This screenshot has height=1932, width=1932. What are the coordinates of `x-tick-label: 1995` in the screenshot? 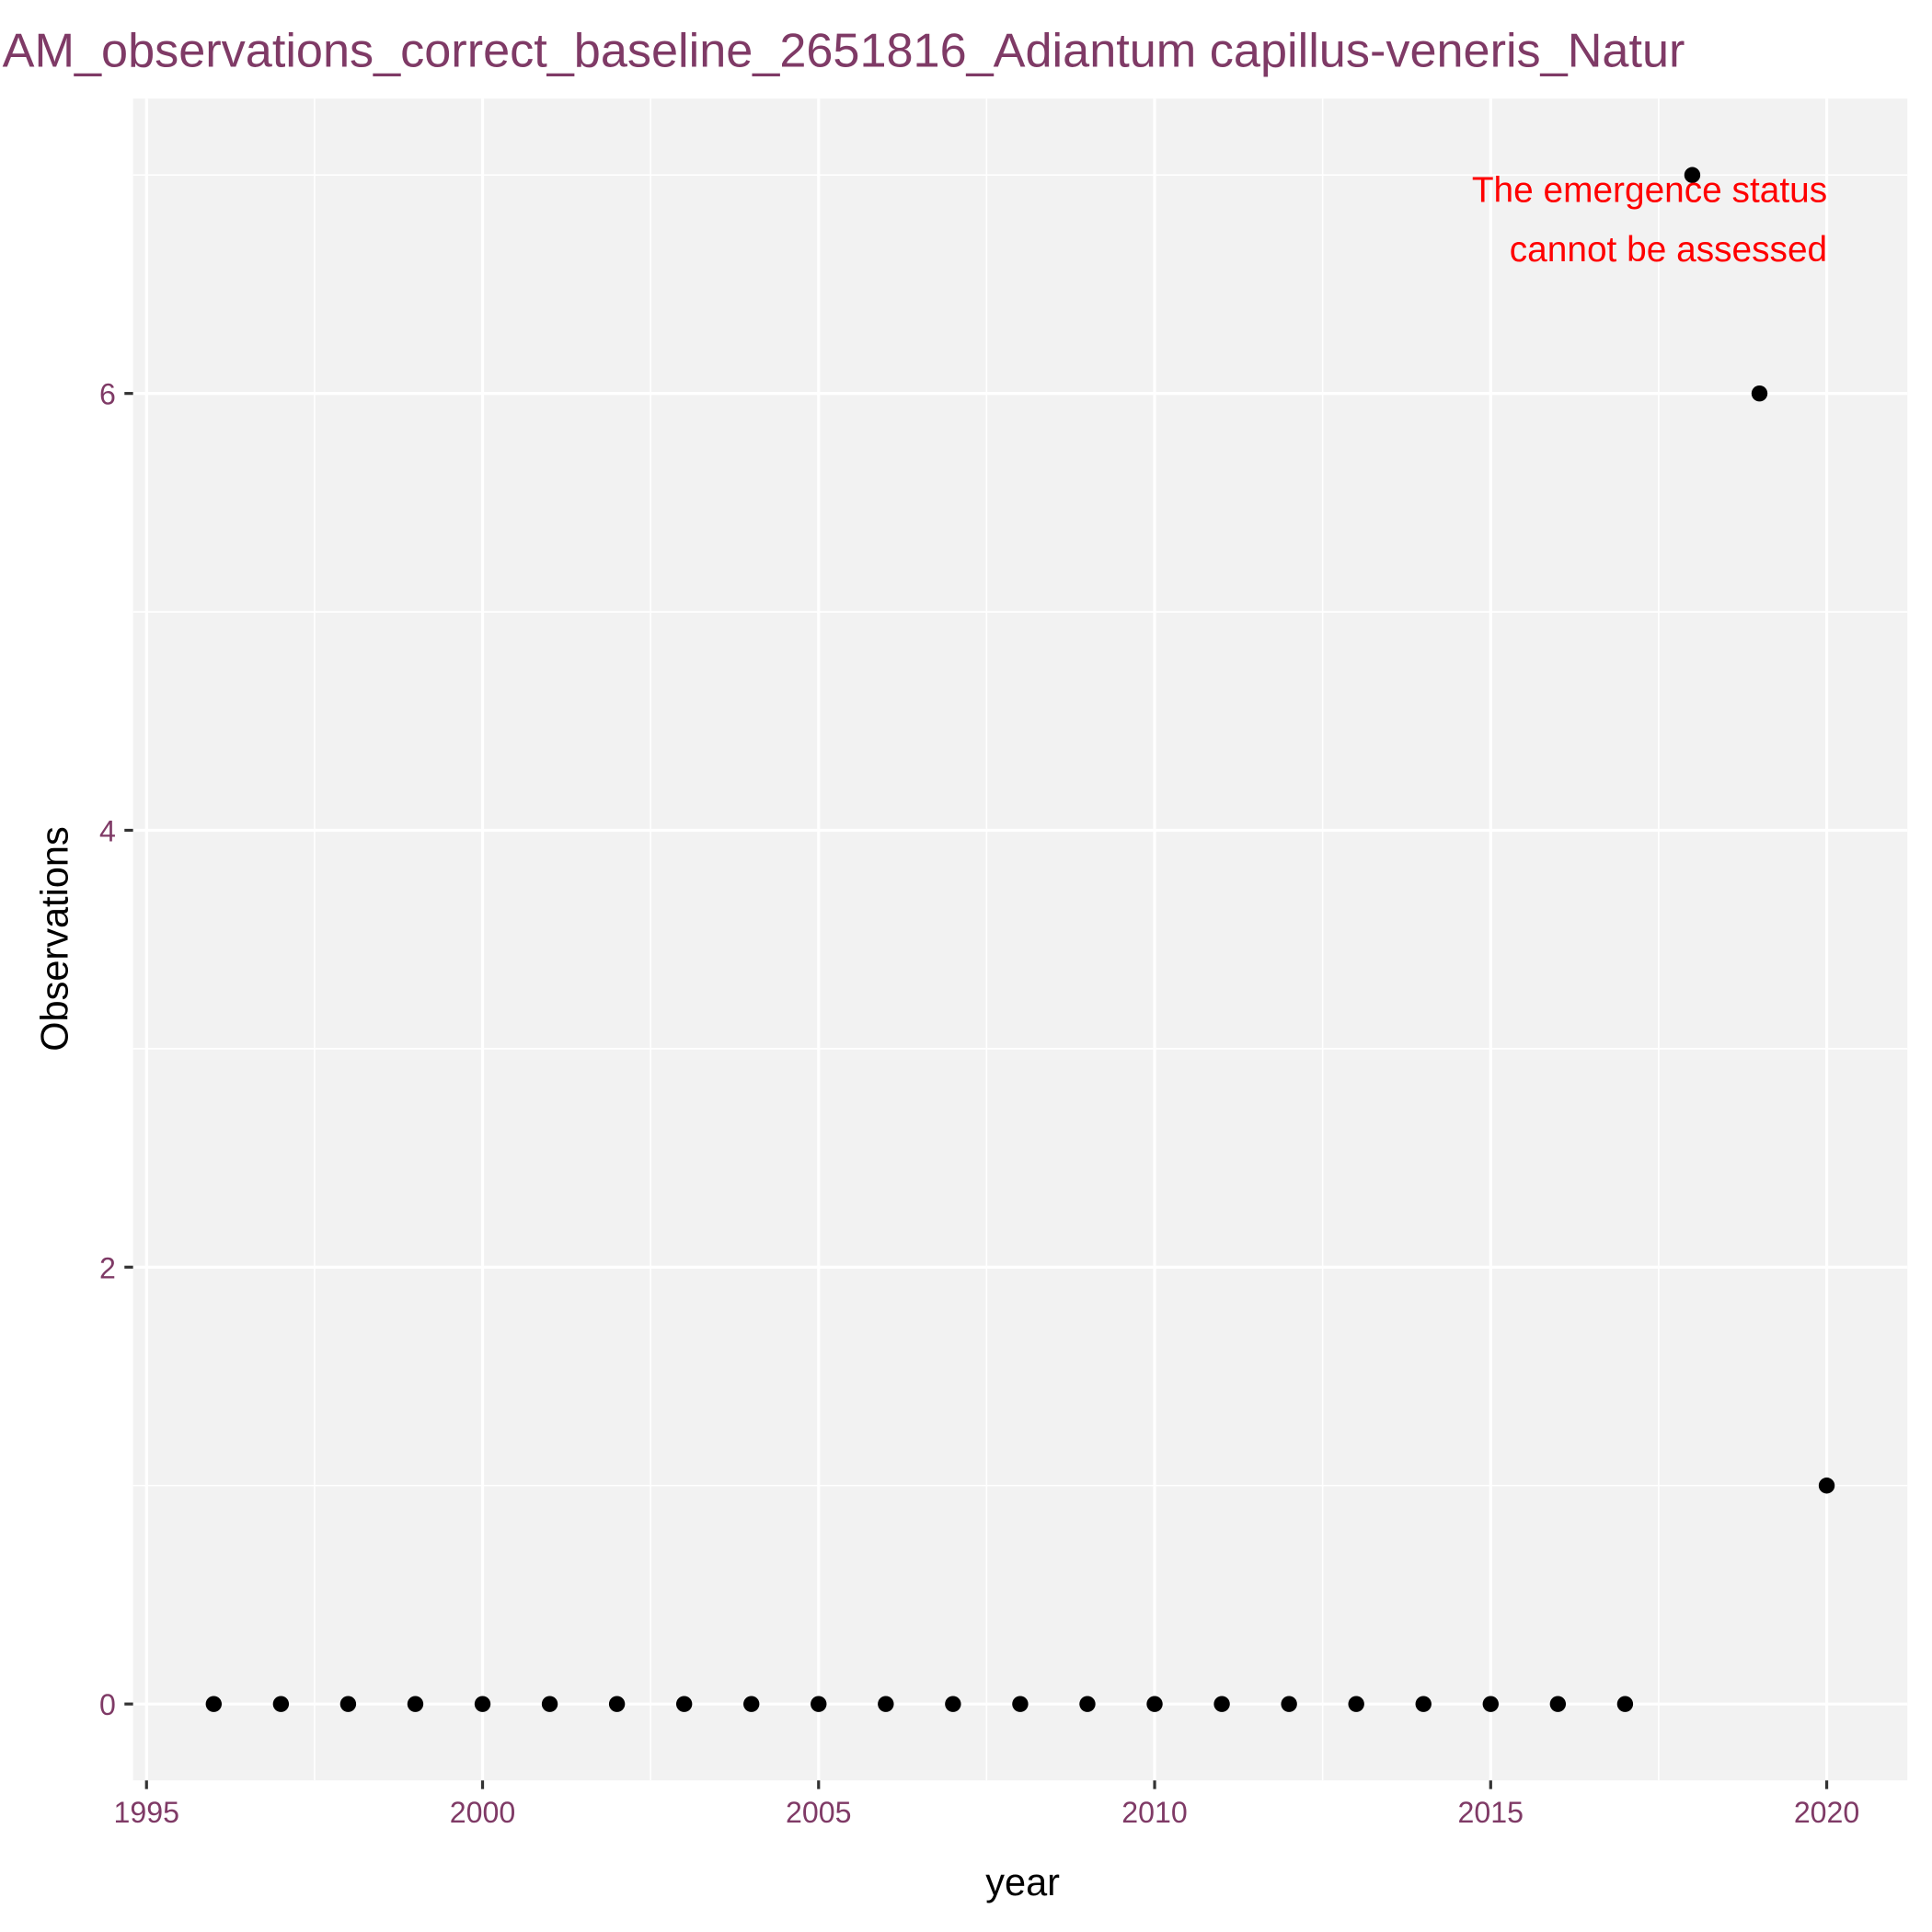 It's located at (146, 1812).